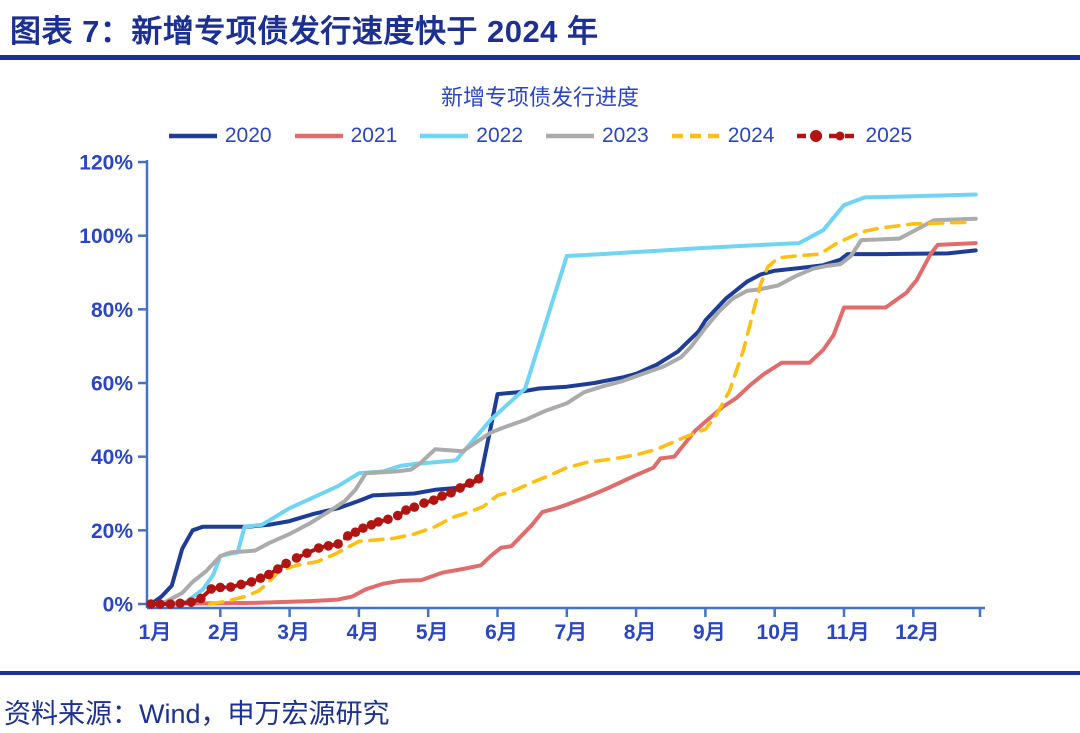  Describe the element at coordinates (318, 136) in the screenshot. I see `legend-swatch-2021` at that location.